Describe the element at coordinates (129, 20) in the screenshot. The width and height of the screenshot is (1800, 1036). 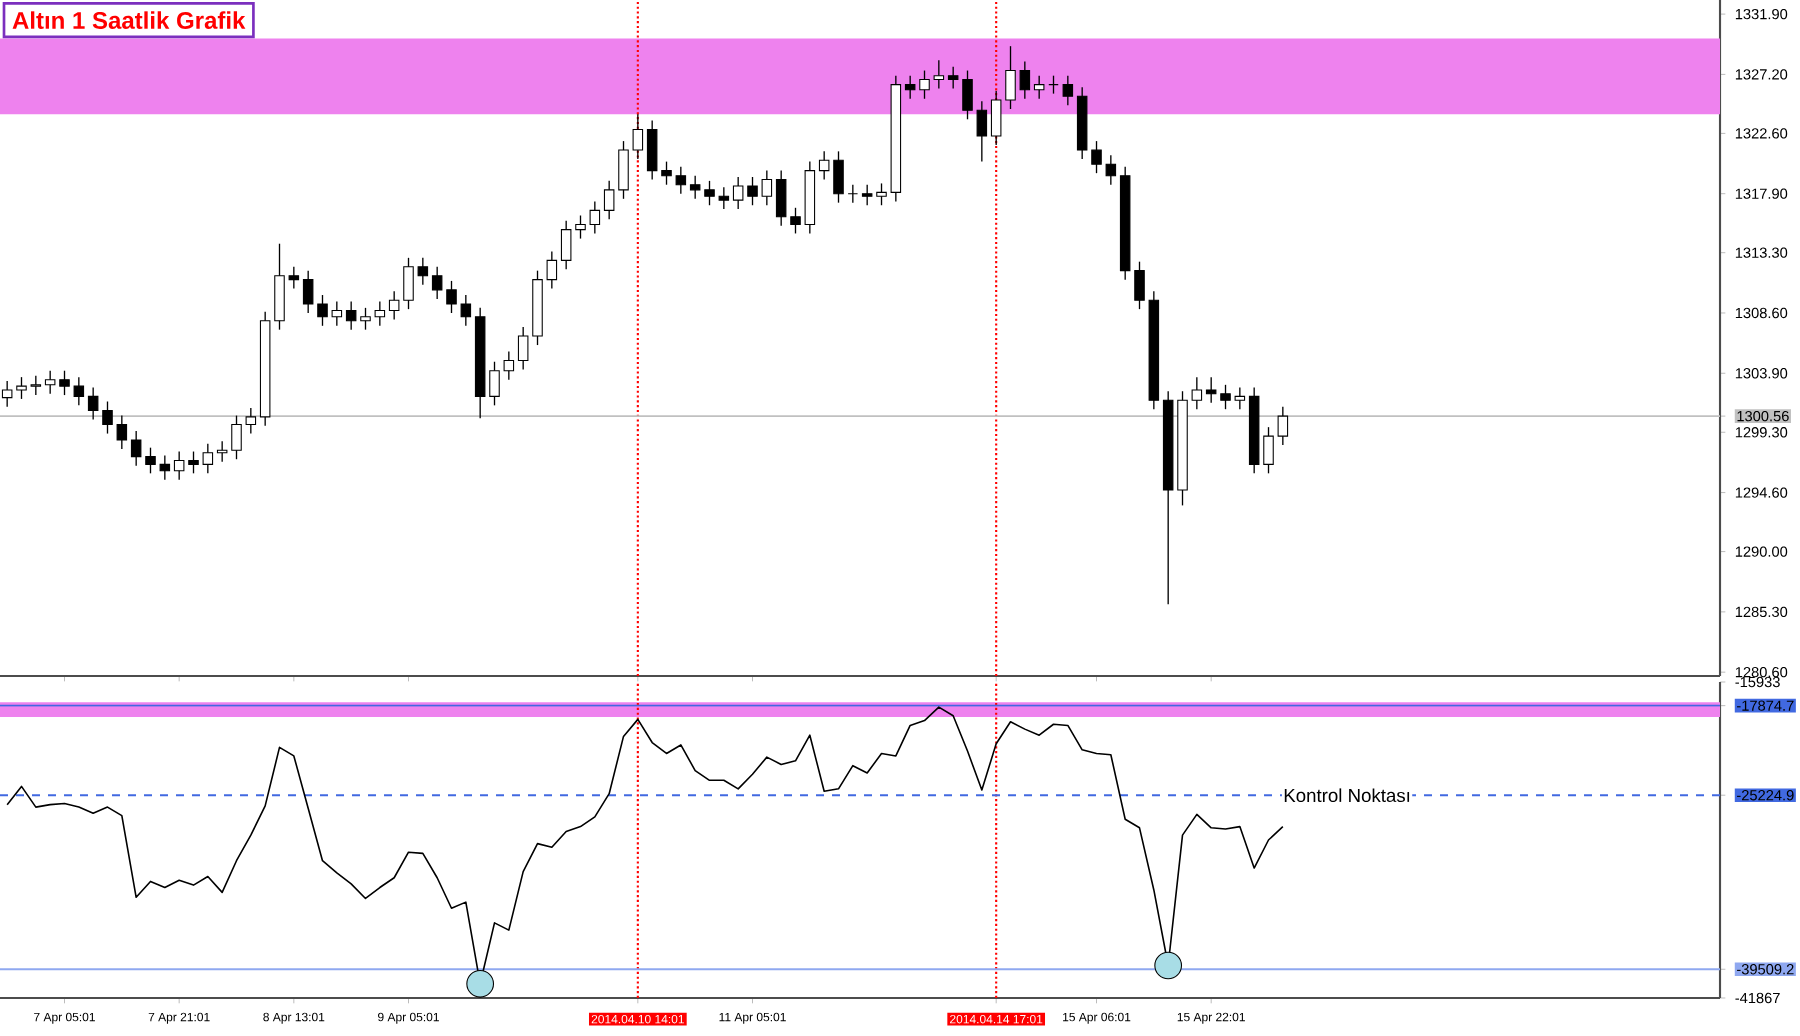
I see `chart-title: Altın 1 Saatlik Grafik` at that location.